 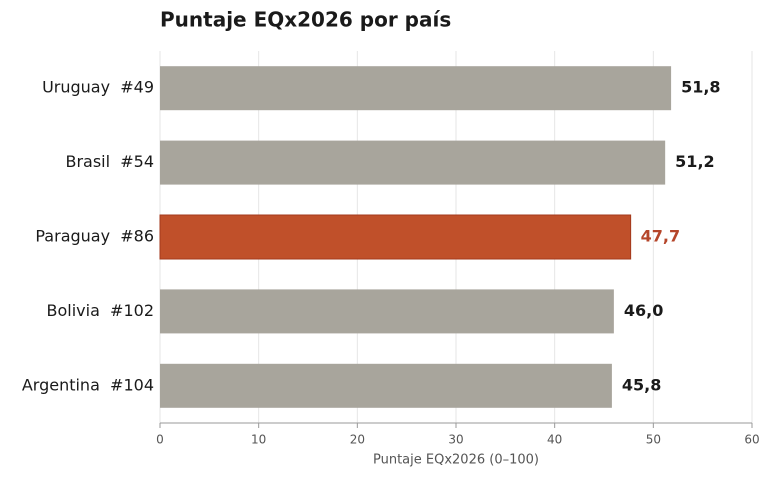 What do you see at coordinates (94, 236) in the screenshot?
I see `y-tick-label: Paraguay #86` at bounding box center [94, 236].